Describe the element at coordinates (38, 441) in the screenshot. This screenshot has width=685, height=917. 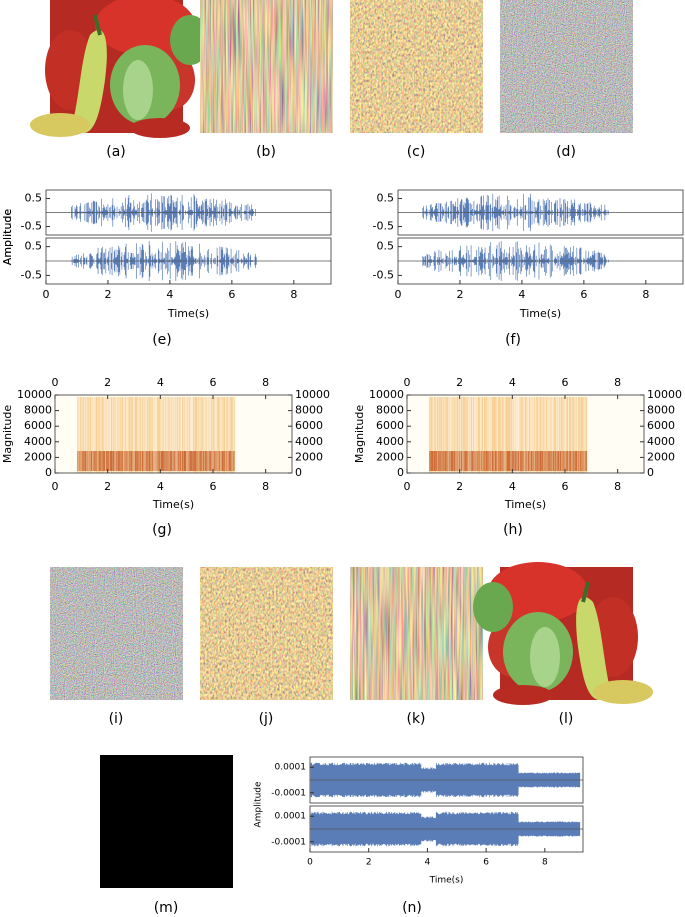
I see `y-tick-label: 4000` at that location.